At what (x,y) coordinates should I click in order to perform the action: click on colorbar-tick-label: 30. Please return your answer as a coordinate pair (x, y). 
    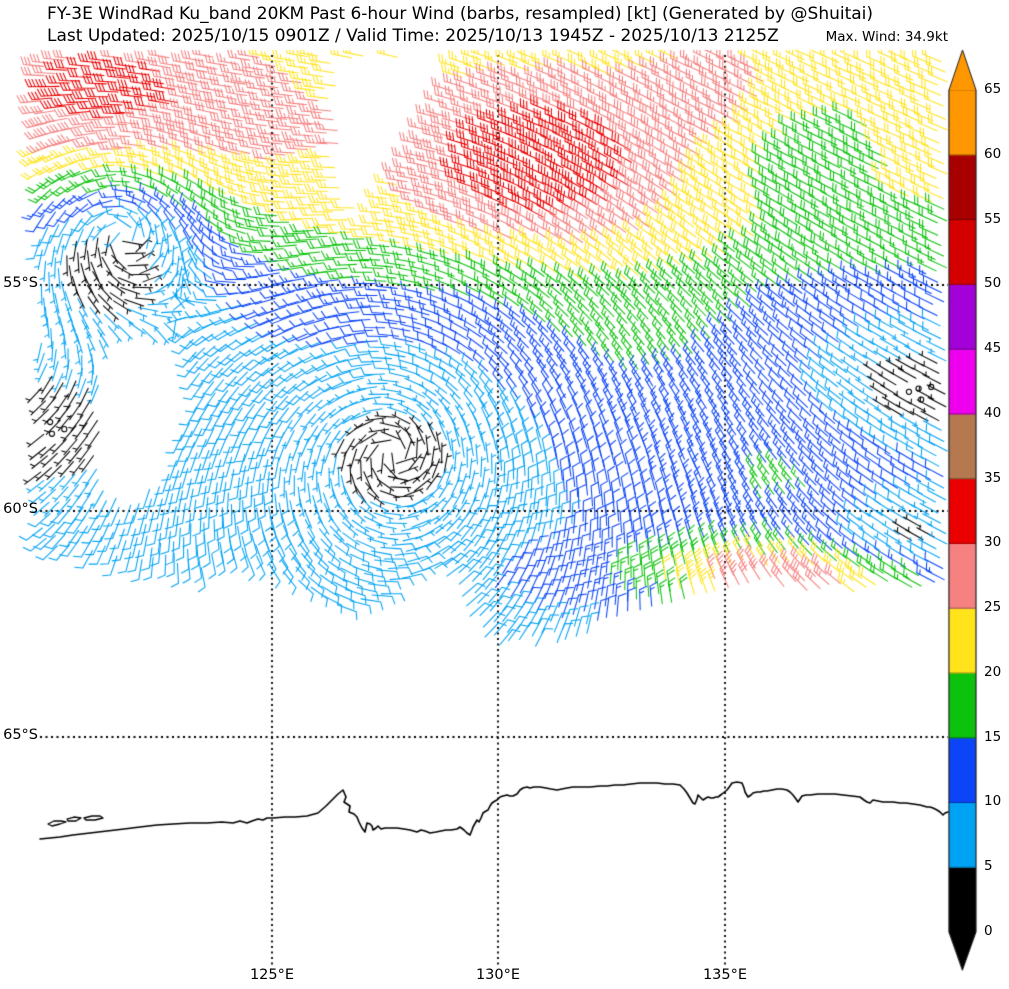
    Looking at the image, I should click on (993, 542).